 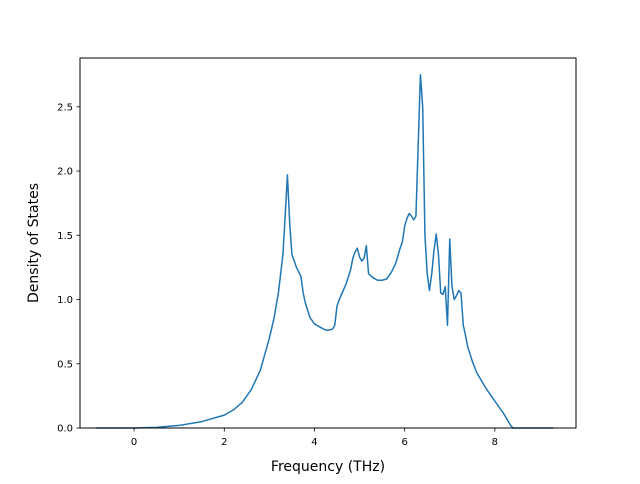 What do you see at coordinates (68, 268) in the screenshot?
I see `y-axis-ticks: 0.0 0.5 1.0 1.5 2.0 2.5` at bounding box center [68, 268].